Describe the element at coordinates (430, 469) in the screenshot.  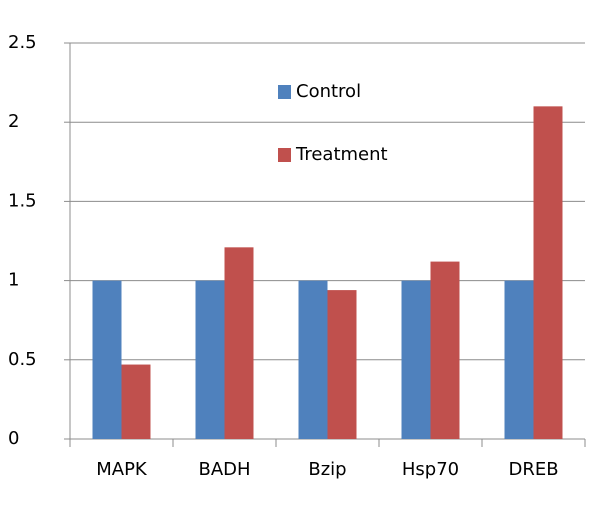
I see `x-tick-label: Hsp70` at that location.